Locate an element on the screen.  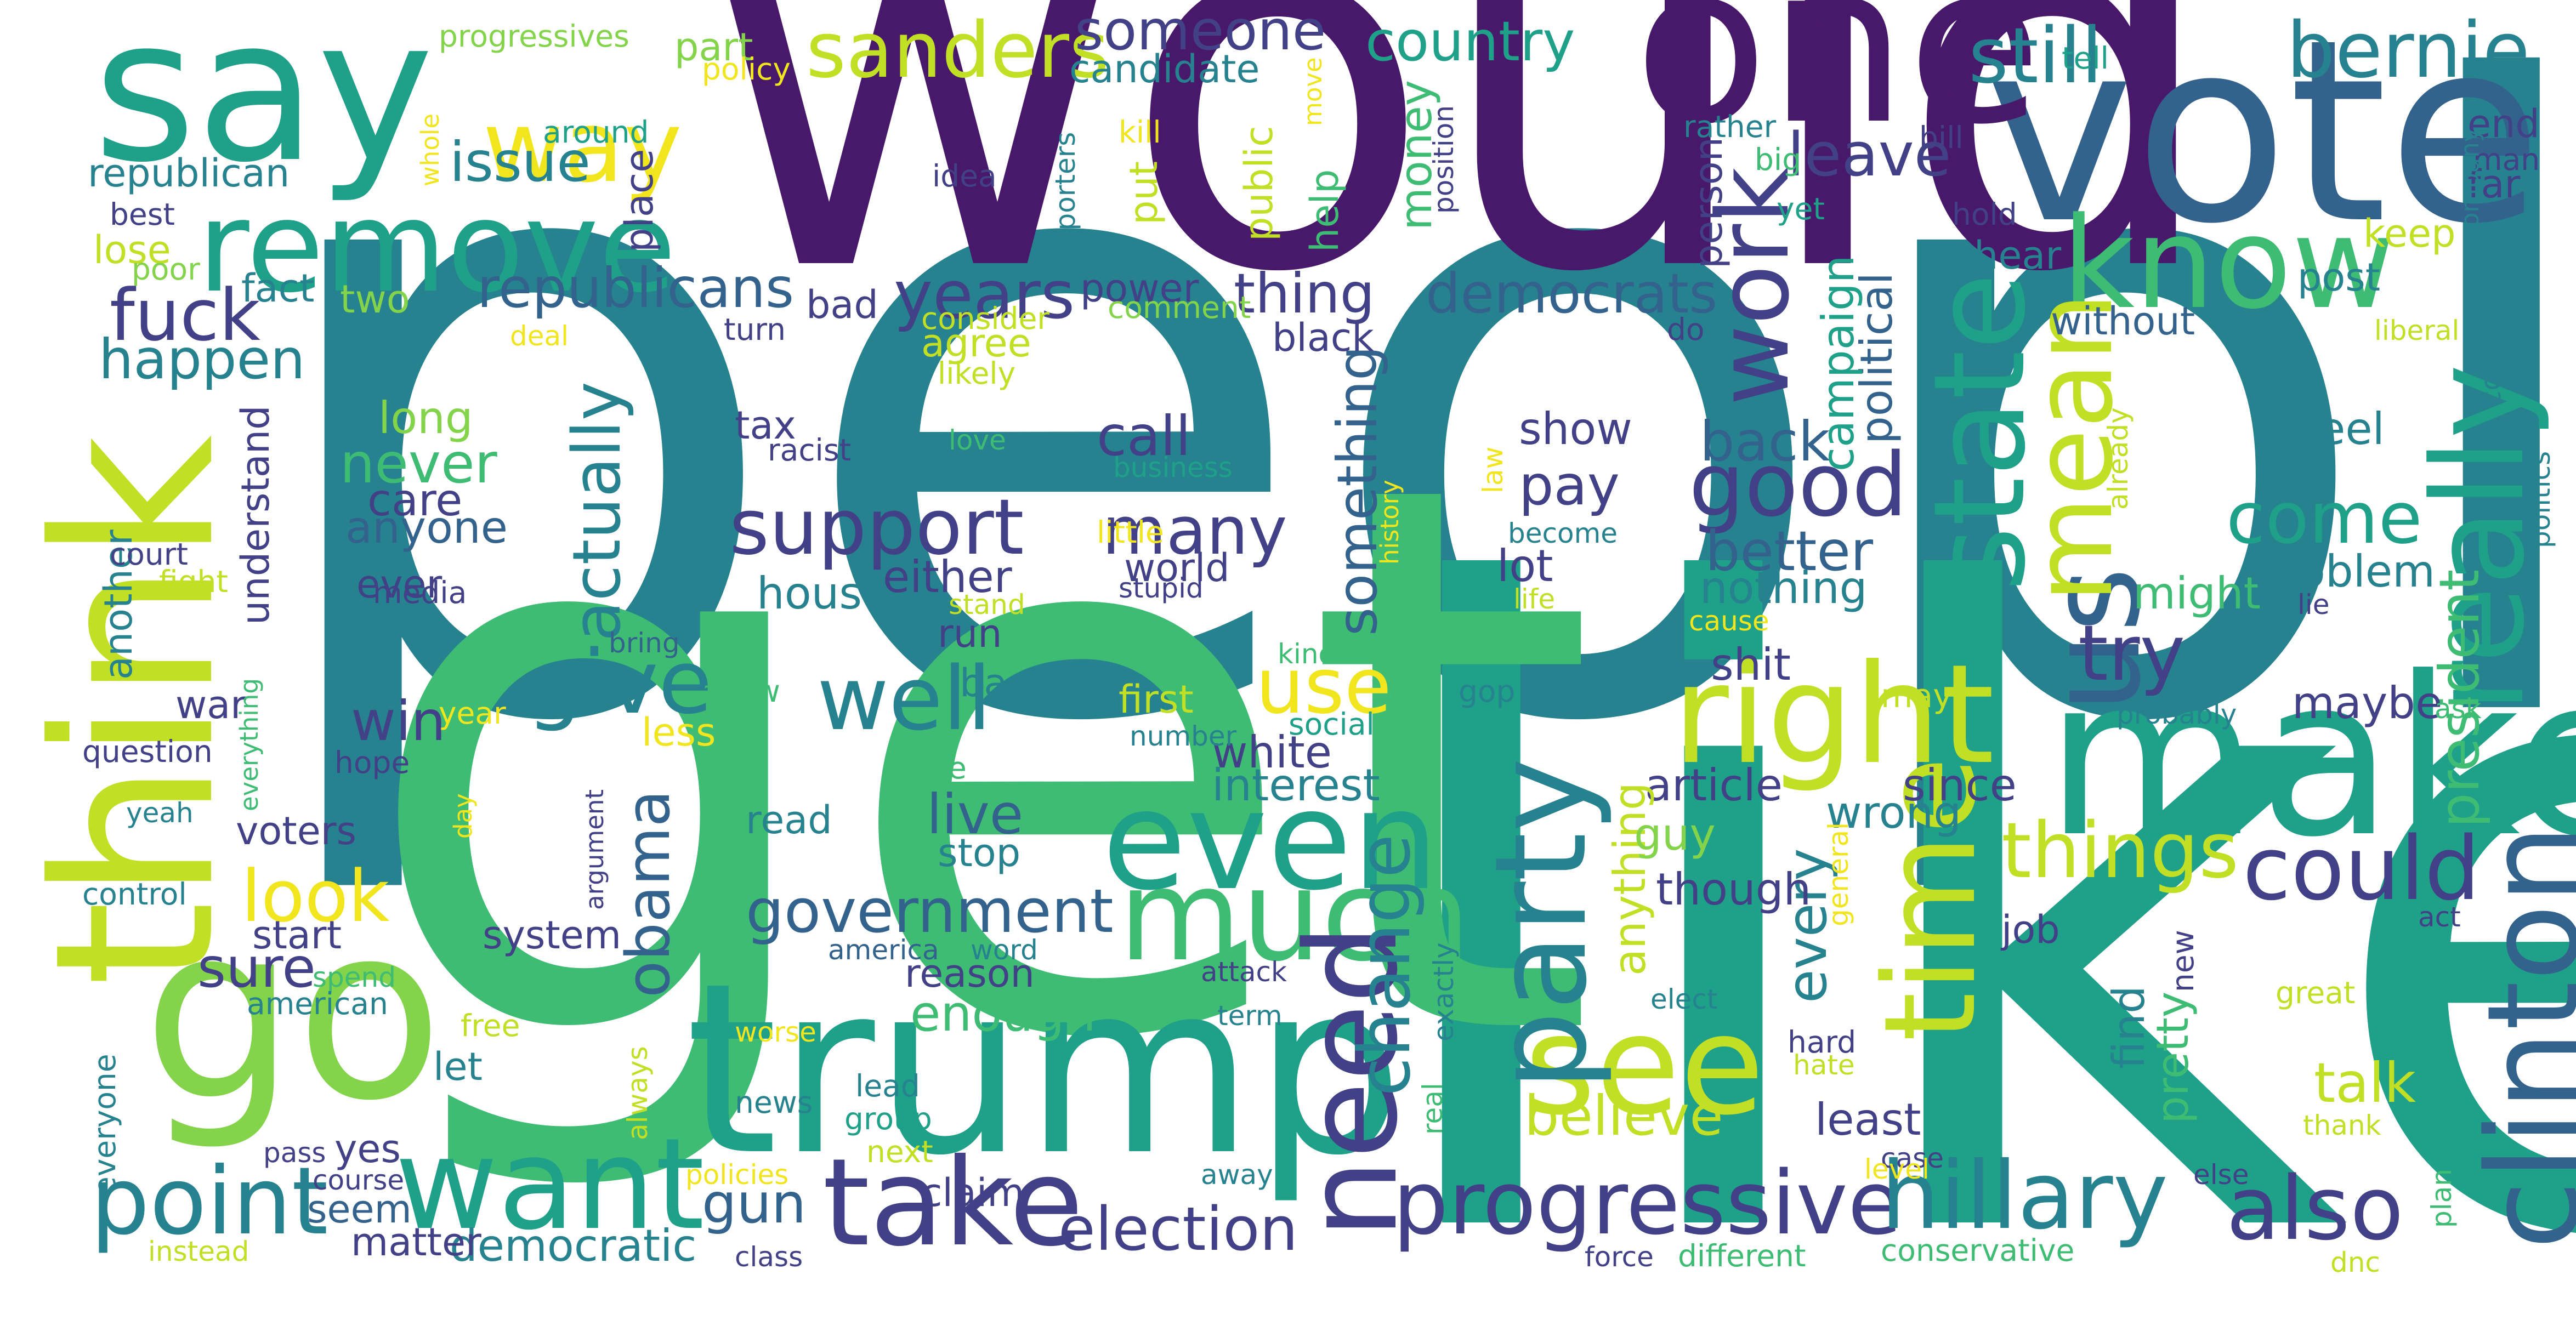
word-know: know is located at coordinates (2228, 264).